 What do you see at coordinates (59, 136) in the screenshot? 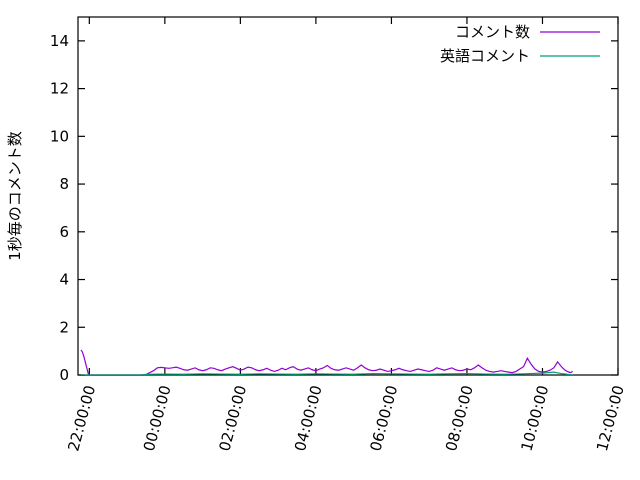
I see `y-tick-label: 10` at bounding box center [59, 136].